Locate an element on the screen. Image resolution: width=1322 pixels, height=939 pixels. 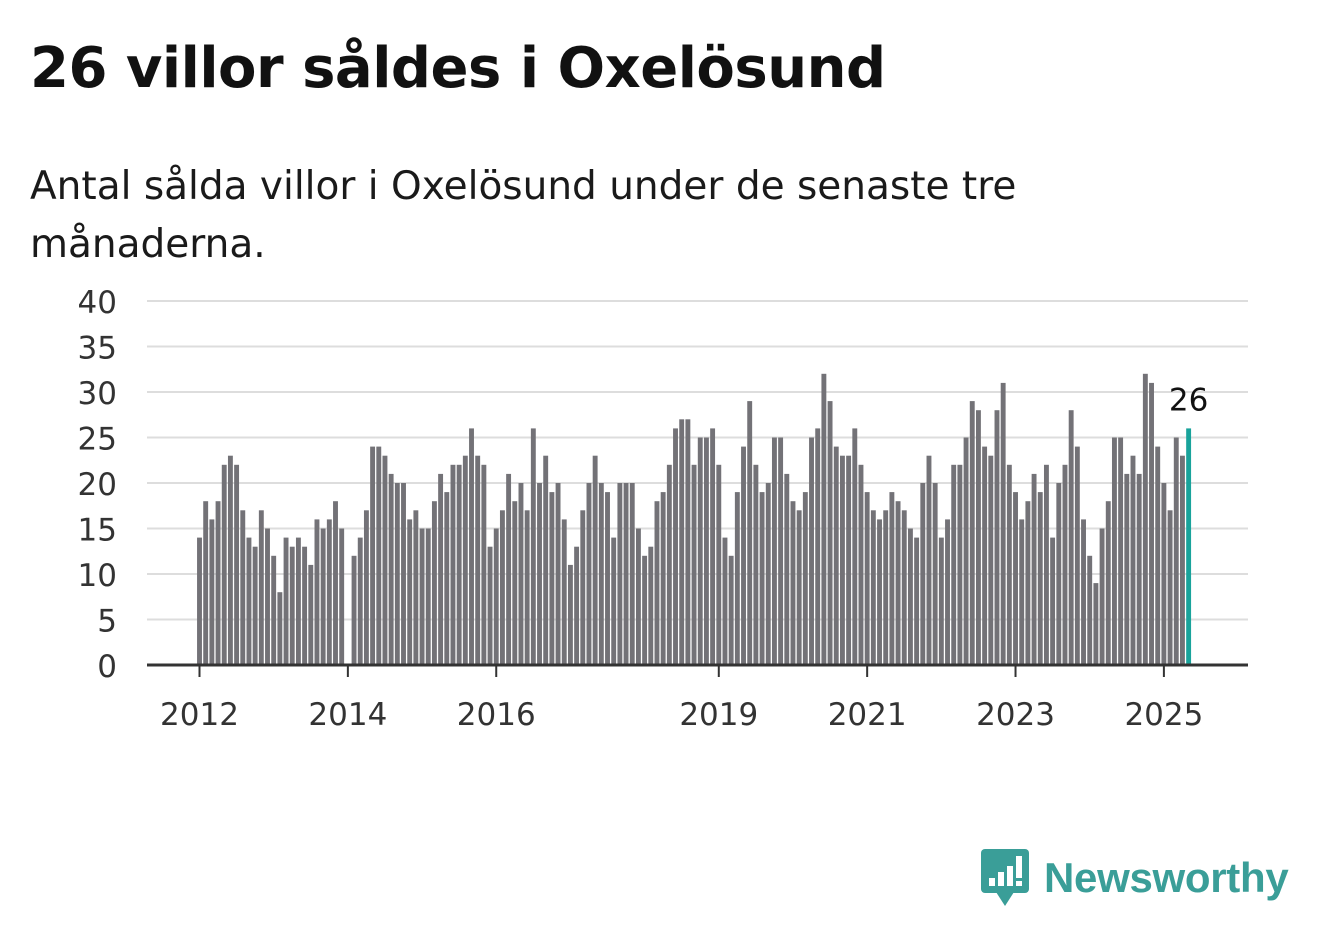
x-tick-label: 2016 is located at coordinates (496, 715).